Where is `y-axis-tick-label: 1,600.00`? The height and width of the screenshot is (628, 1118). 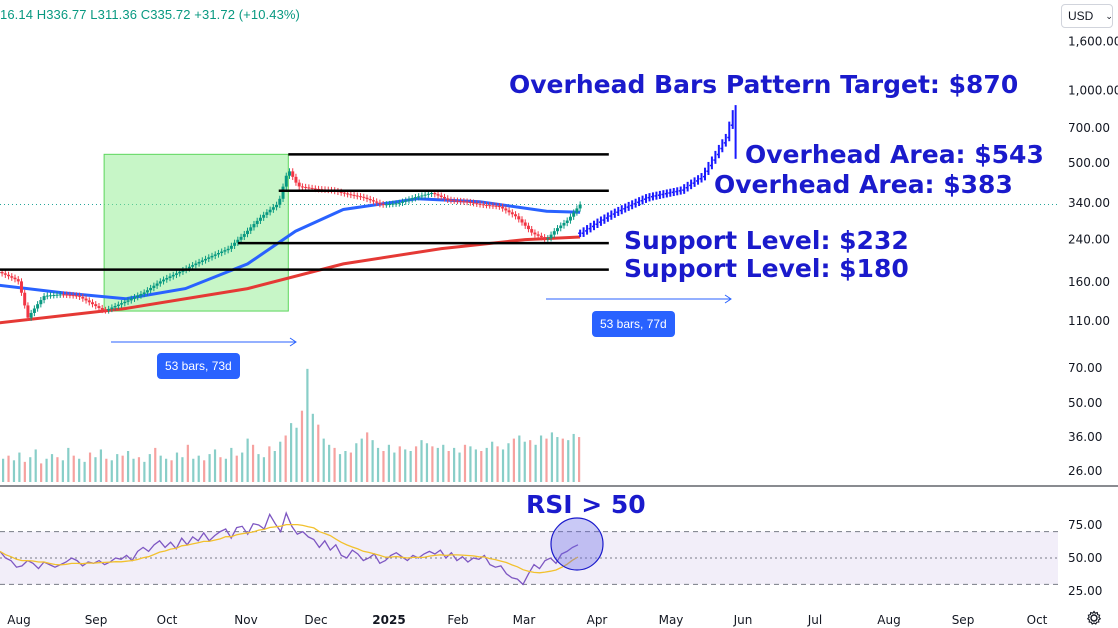
y-axis-tick-label: 1,600.00 is located at coordinates (1093, 42).